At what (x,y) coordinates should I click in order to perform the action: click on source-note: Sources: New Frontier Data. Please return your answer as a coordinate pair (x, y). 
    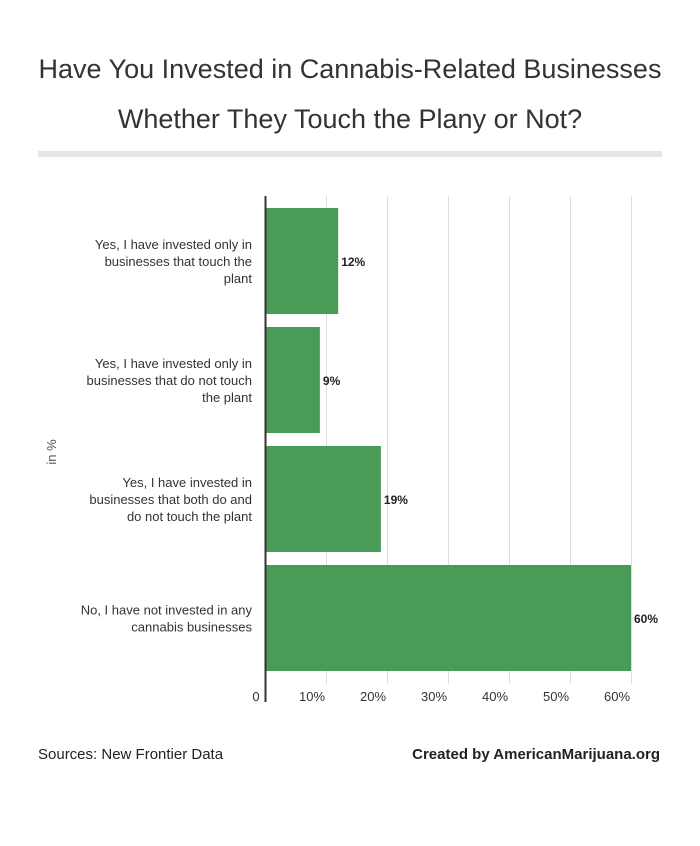
    Looking at the image, I should click on (131, 754).